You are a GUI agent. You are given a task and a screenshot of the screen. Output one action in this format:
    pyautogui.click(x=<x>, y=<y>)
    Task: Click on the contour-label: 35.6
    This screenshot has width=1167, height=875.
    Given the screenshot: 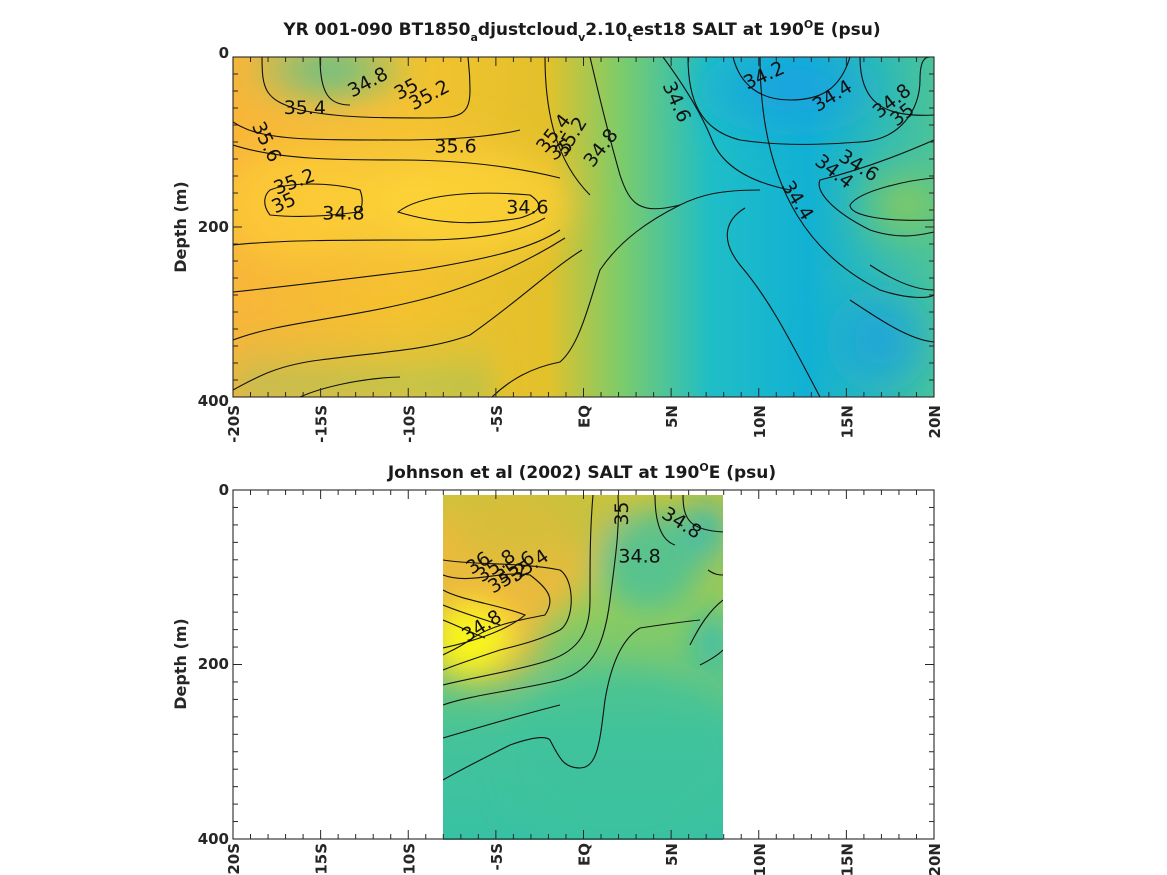 What is the action you would take?
    pyautogui.click(x=455, y=146)
    